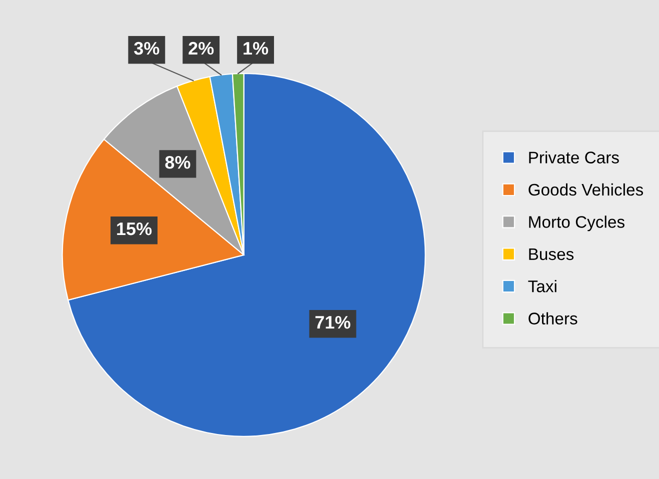 The height and width of the screenshot is (479, 659). I want to click on data-label: 1%, so click(256, 48).